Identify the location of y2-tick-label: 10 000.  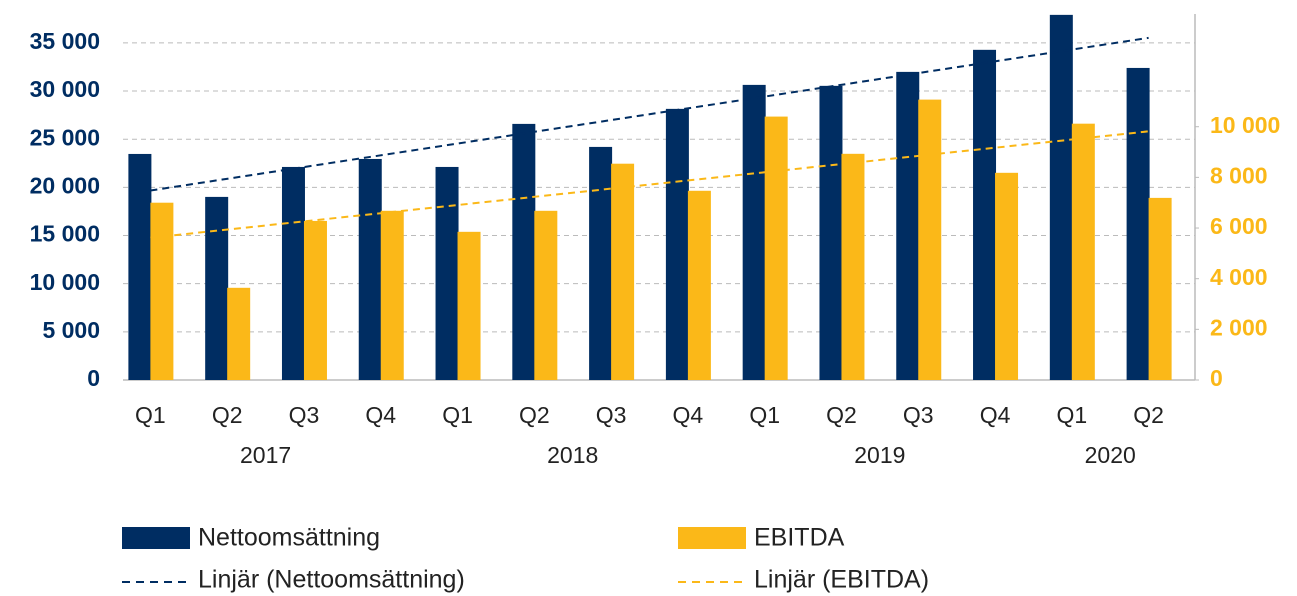
(1245, 125).